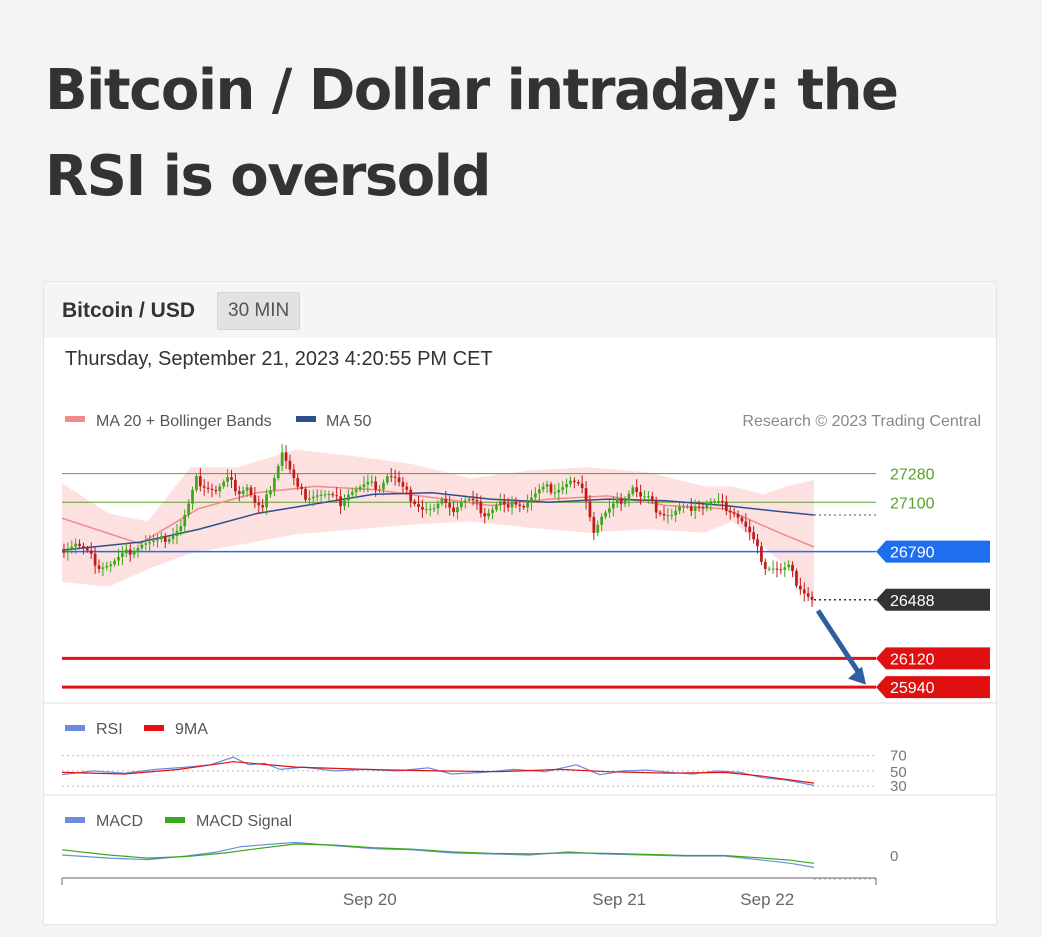  I want to click on projection-arrow-shaft, so click(839, 643).